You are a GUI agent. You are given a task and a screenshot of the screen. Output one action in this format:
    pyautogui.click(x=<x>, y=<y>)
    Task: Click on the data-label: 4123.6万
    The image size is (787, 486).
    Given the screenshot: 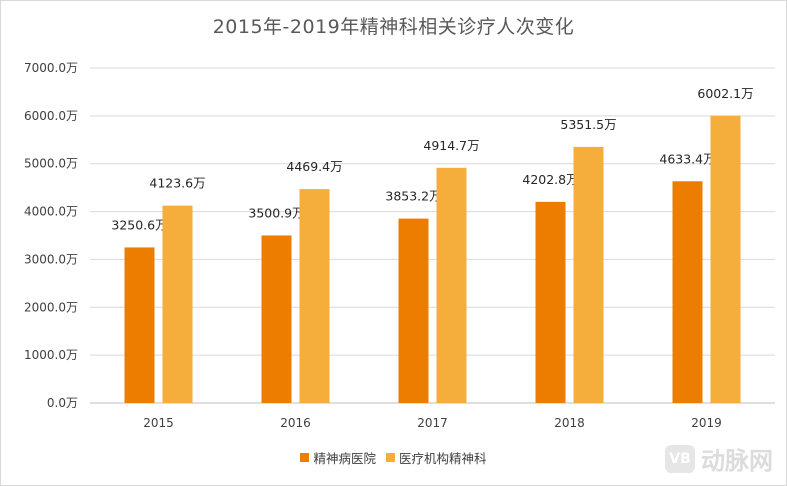 What is the action you would take?
    pyautogui.click(x=177, y=183)
    